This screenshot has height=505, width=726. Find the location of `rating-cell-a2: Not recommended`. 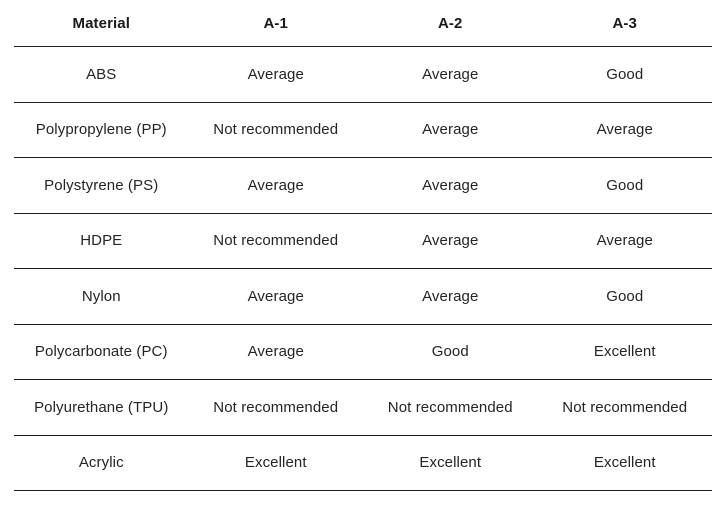

rating-cell-a2: Not recommended is located at coordinates (450, 407).